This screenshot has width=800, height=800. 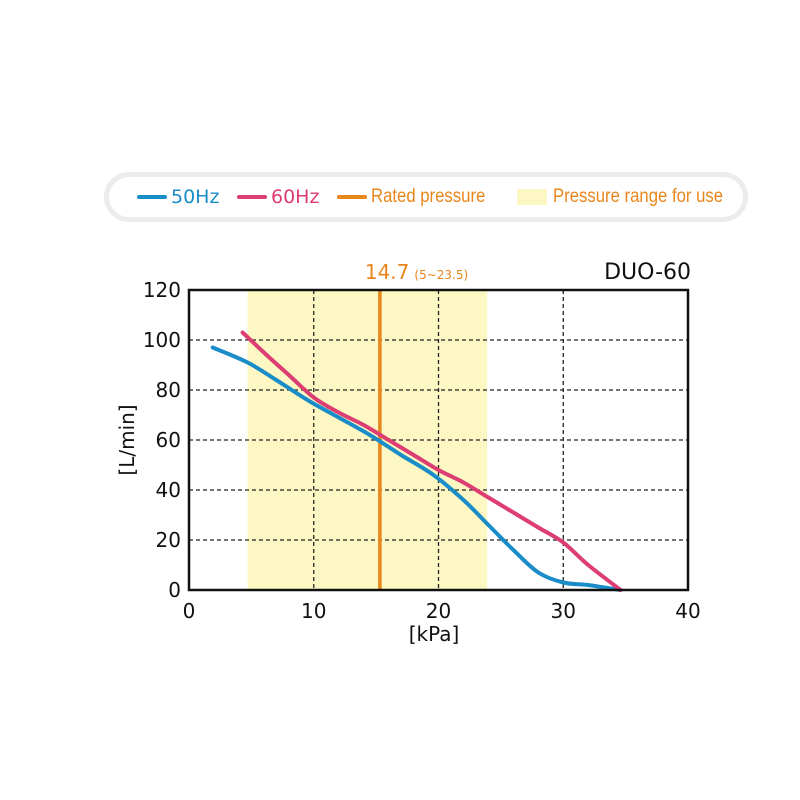 I want to click on rated-pressure-label: 14.7 (5~23.5), so click(x=416, y=272).